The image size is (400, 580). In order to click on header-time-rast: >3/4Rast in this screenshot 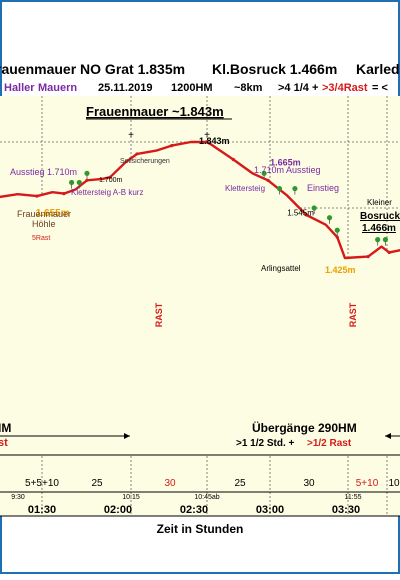, I will do `click(345, 88)`.